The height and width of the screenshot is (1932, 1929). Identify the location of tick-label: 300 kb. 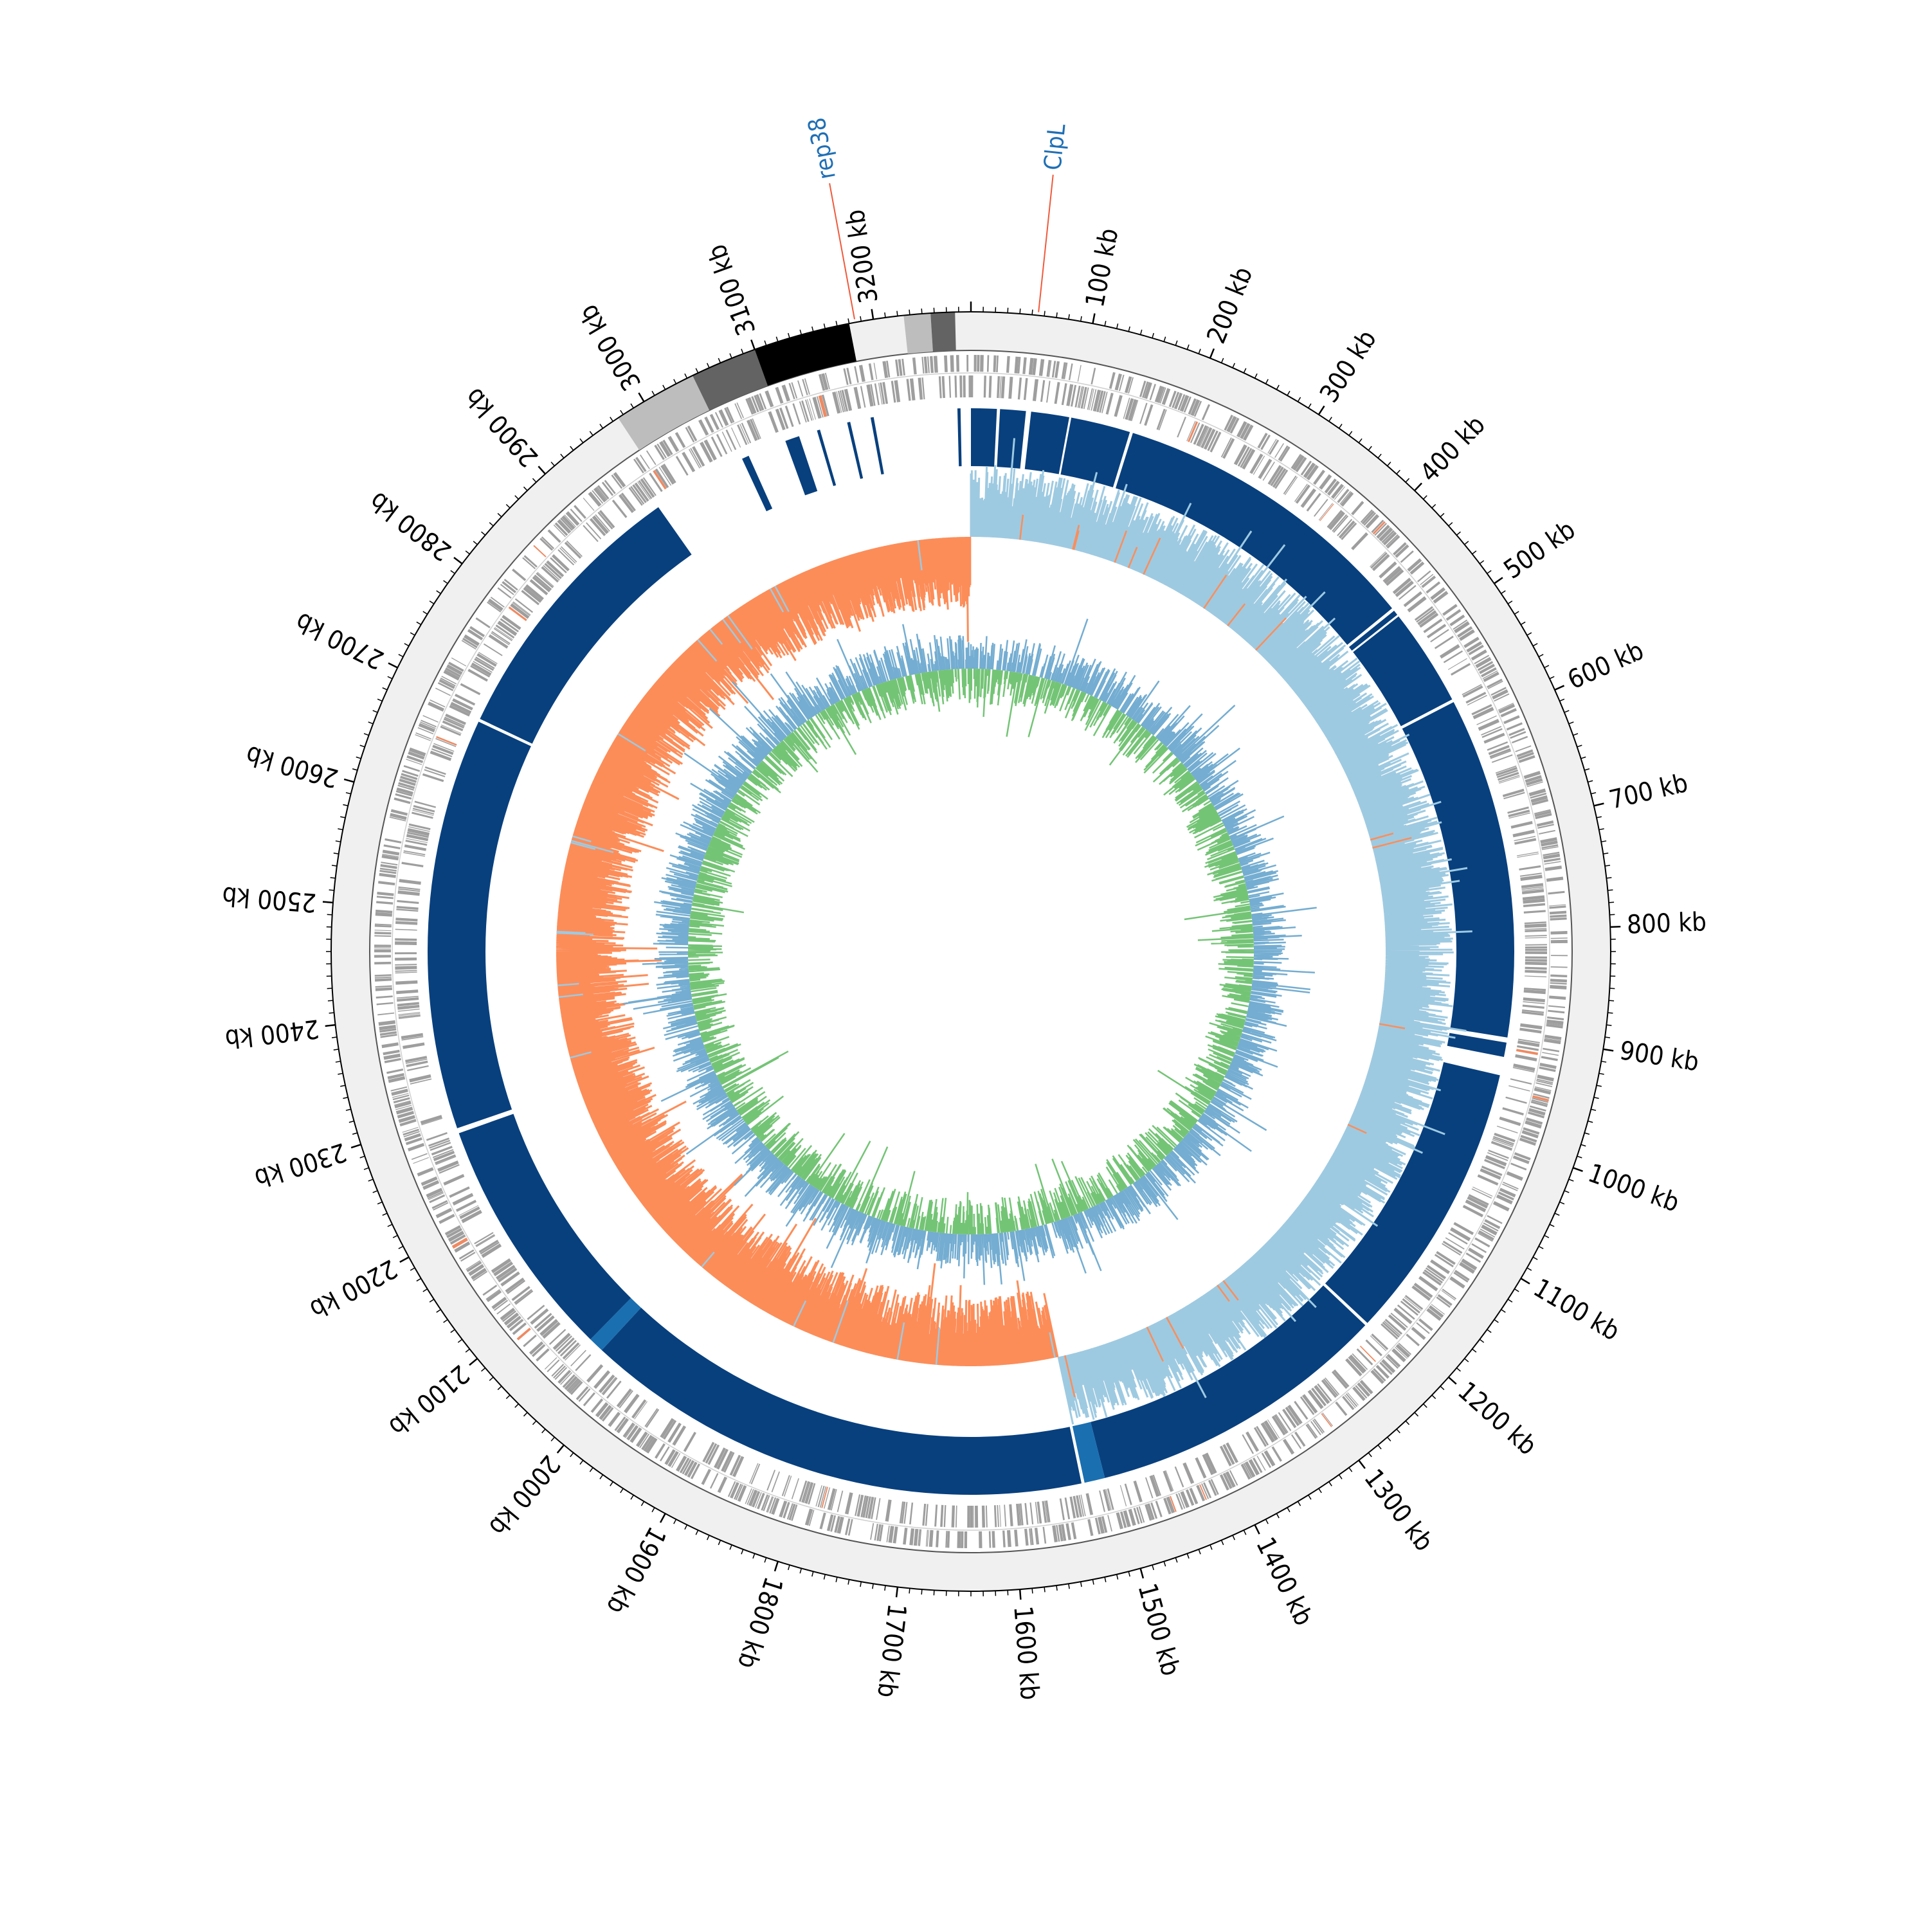
(1348, 366).